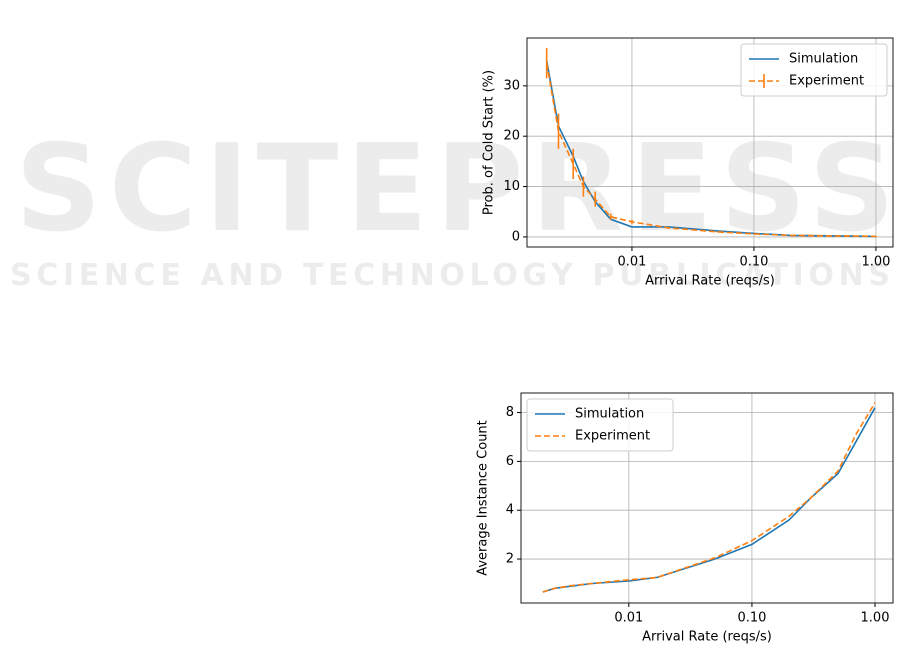  Describe the element at coordinates (511, 136) in the screenshot. I see `y-tick-label: 20` at that location.